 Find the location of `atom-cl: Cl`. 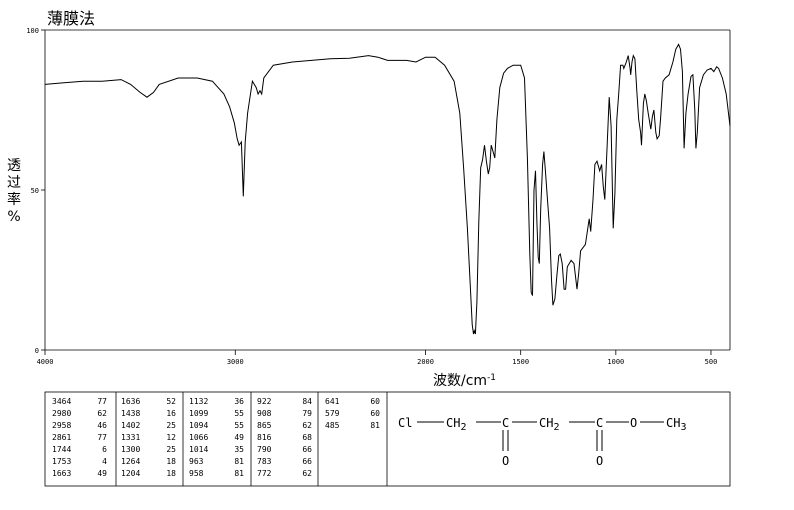

atom-cl: Cl is located at coordinates (405, 423).